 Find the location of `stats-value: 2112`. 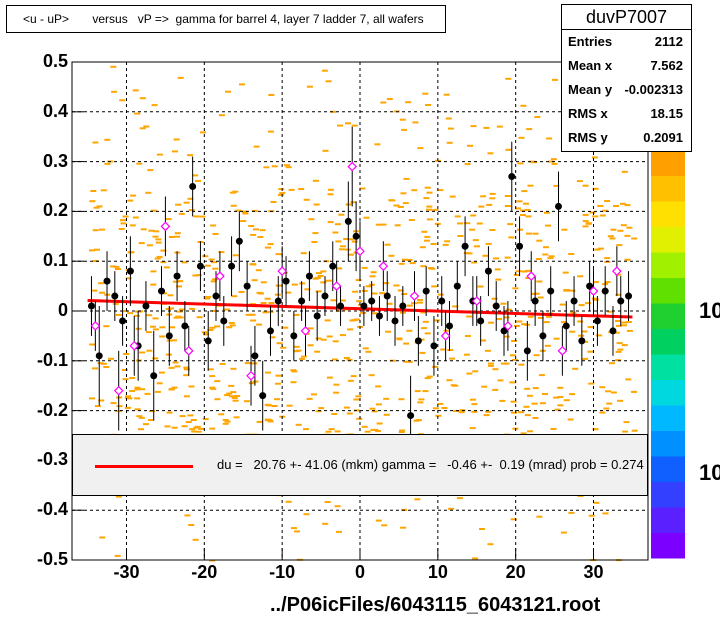

stats-value: 2112 is located at coordinates (668, 41).